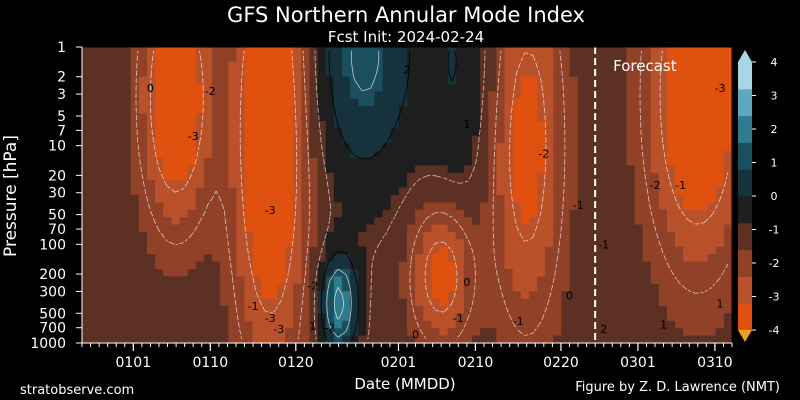 The image size is (800, 400). What do you see at coordinates (61, 131) in the screenshot?
I see `y-tick-label: 7` at bounding box center [61, 131].